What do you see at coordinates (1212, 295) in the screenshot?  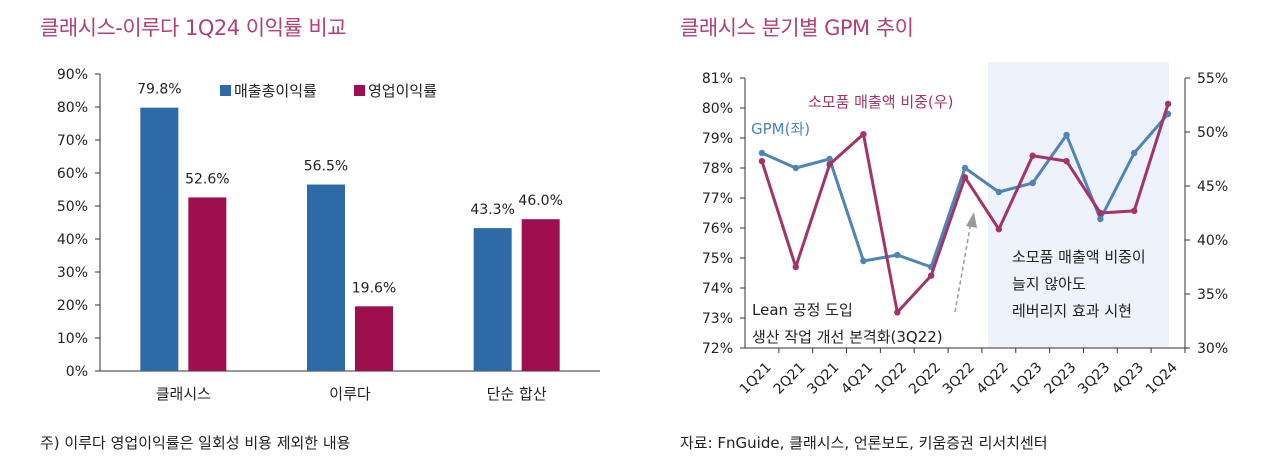 I see `right-y-tick-label: 35%` at bounding box center [1212, 295].